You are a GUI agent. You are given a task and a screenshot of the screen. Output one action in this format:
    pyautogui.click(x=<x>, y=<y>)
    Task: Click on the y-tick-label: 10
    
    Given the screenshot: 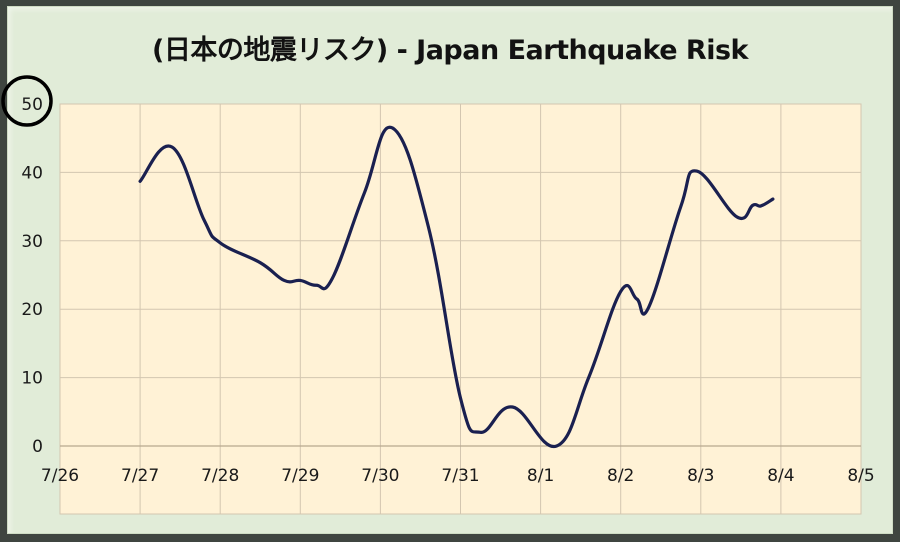 What is the action you would take?
    pyautogui.click(x=32, y=379)
    